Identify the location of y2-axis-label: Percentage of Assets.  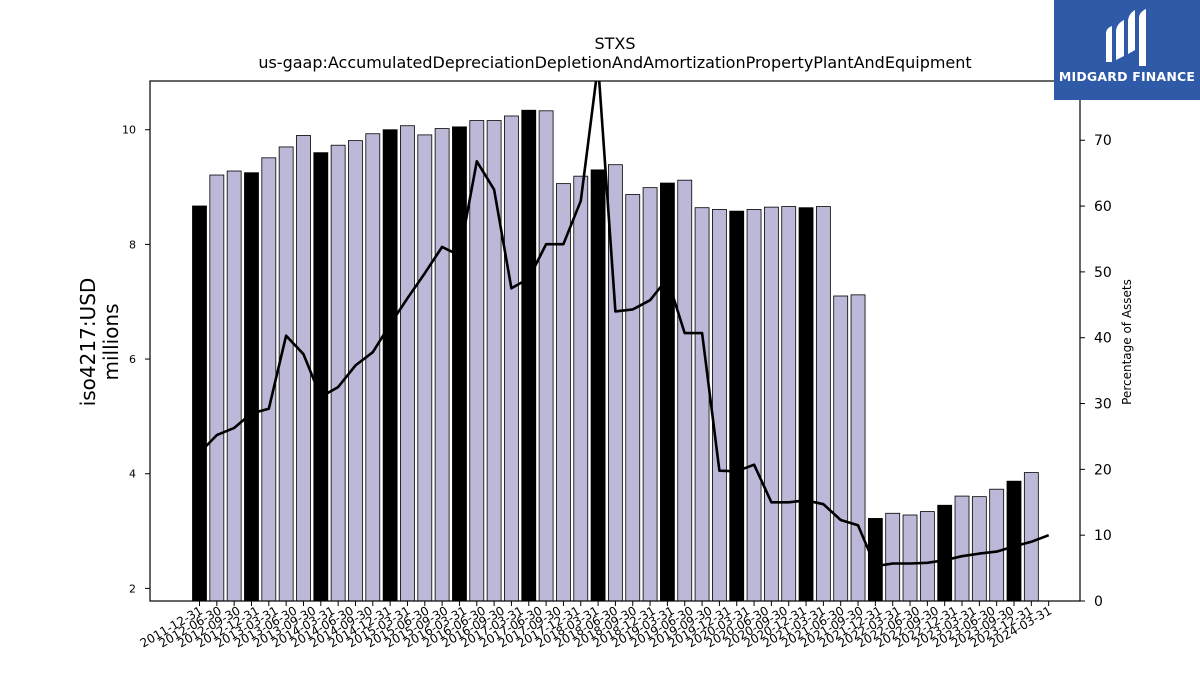
(1127, 342).